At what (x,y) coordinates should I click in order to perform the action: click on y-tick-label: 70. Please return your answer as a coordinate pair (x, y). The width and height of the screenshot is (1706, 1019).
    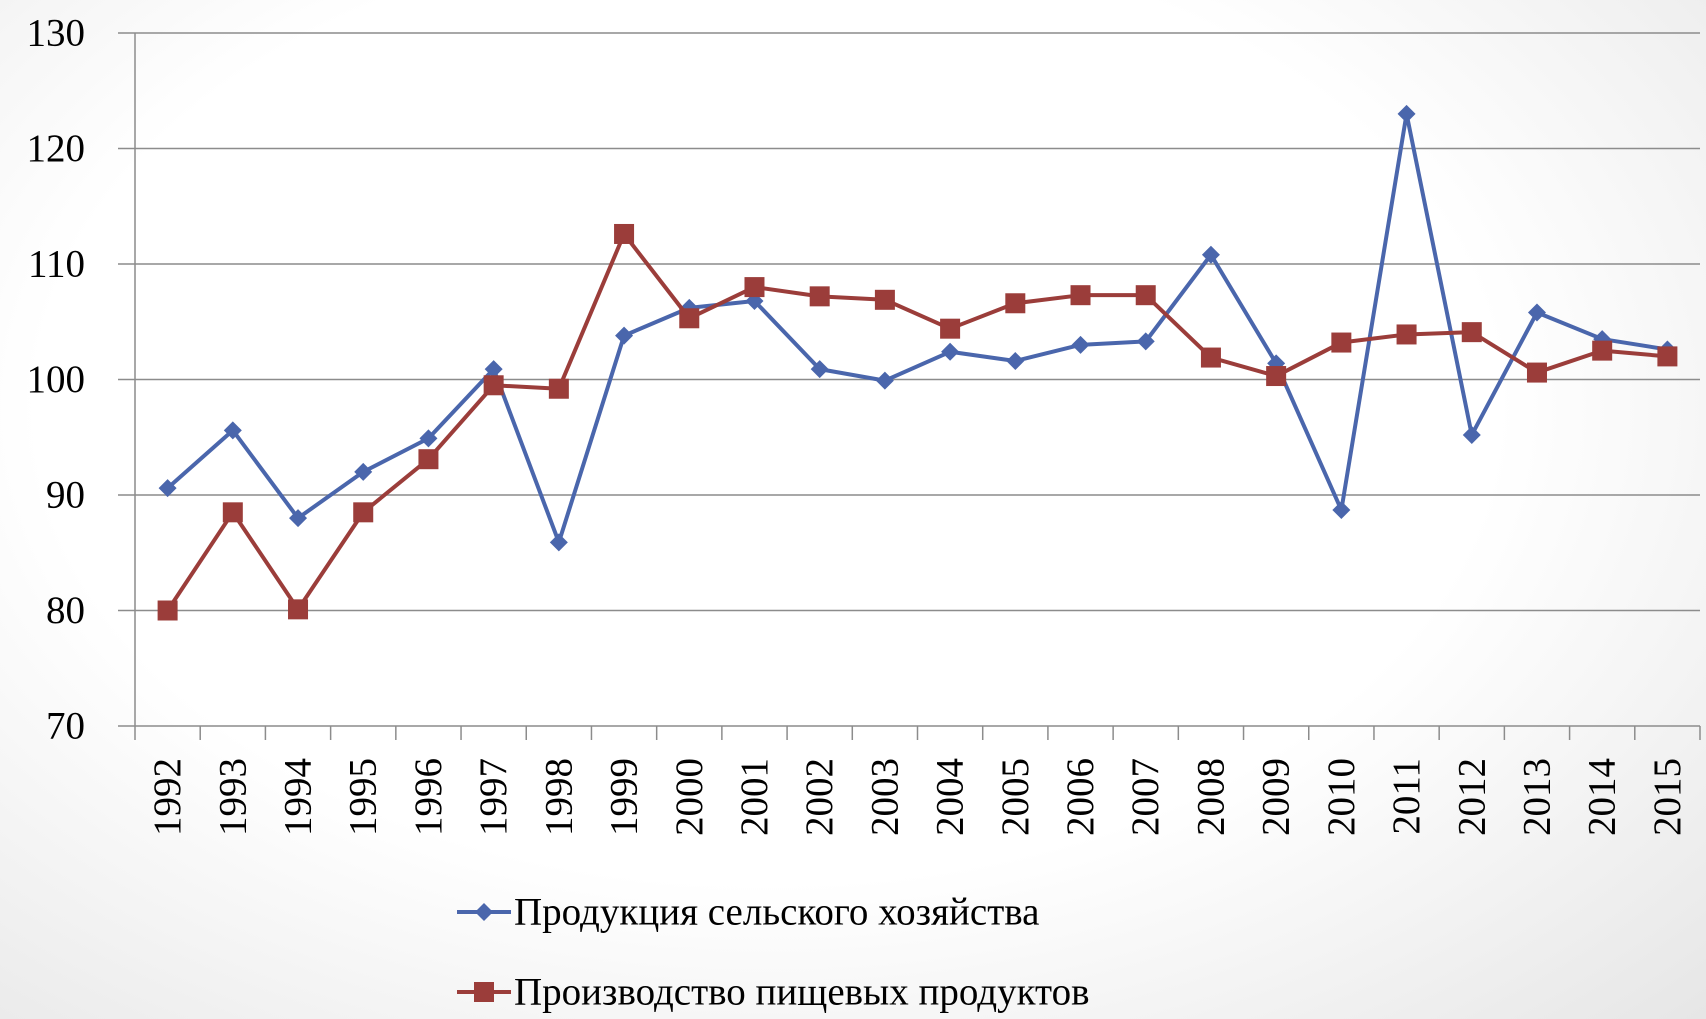
    Looking at the image, I should click on (65, 726).